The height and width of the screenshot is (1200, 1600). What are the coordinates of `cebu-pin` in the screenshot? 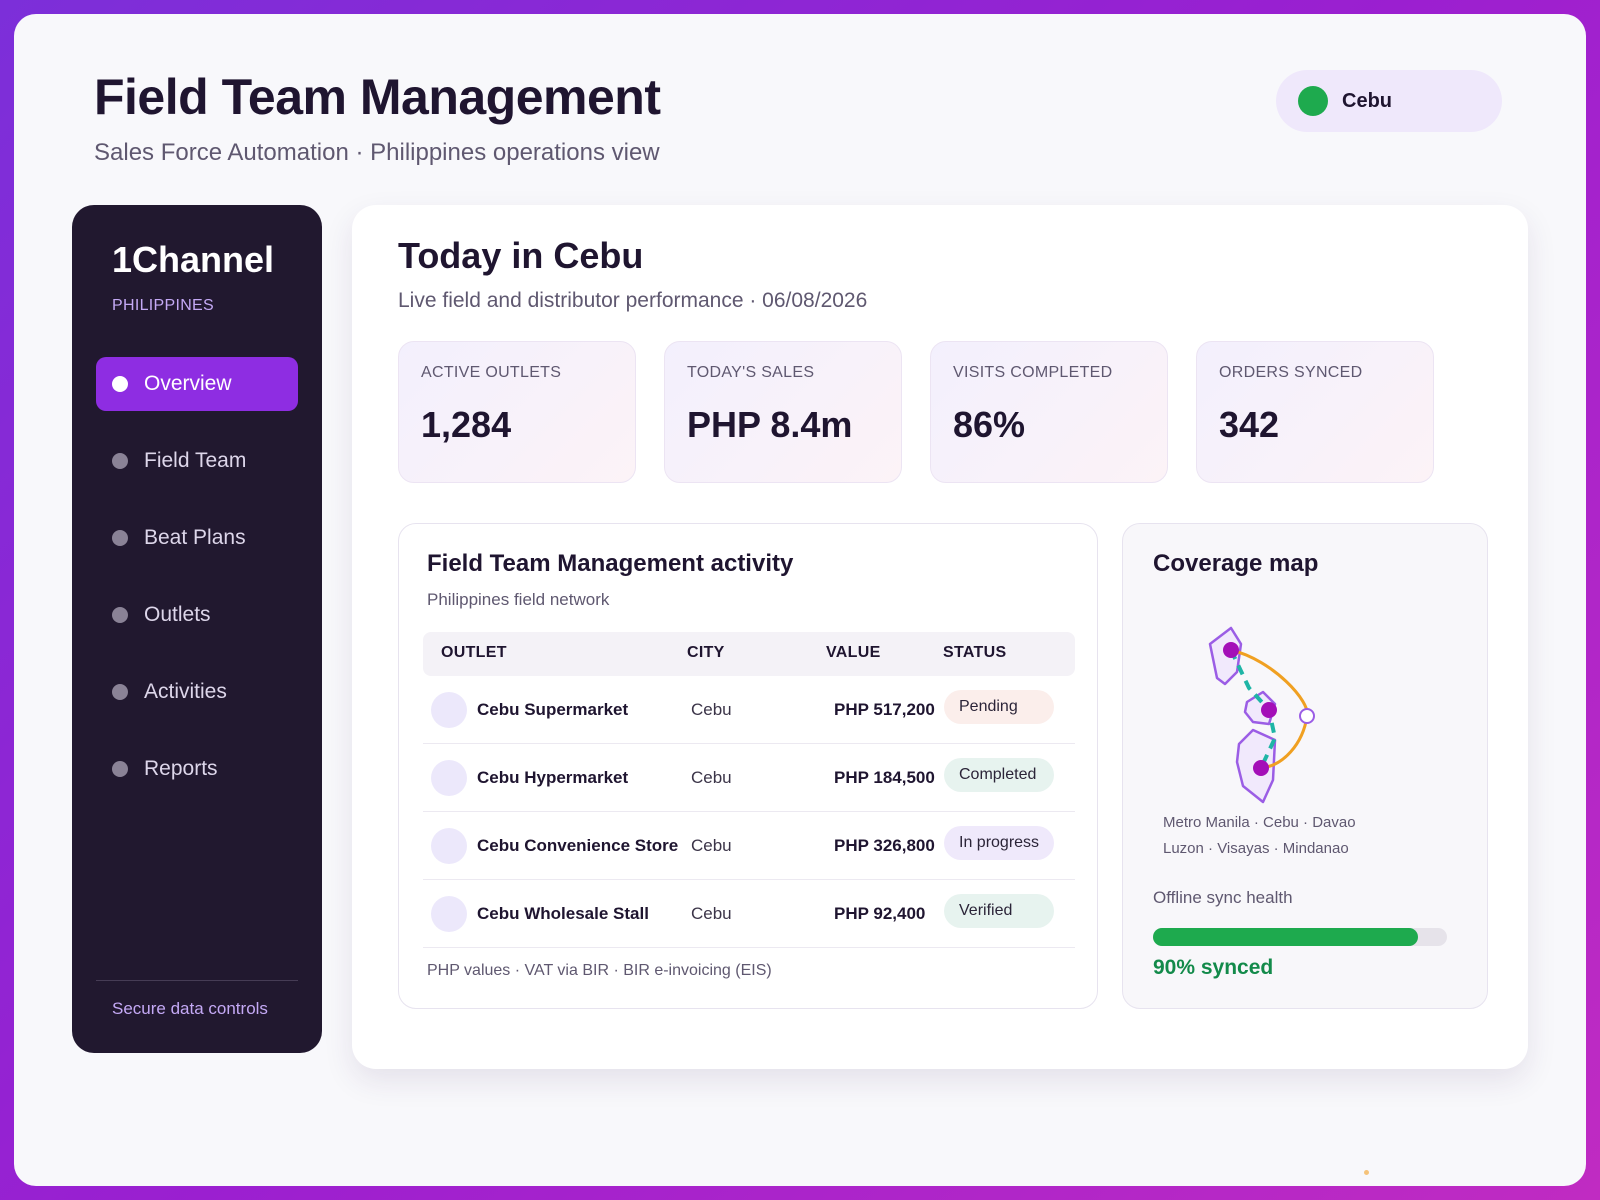 It's located at (1269, 710).